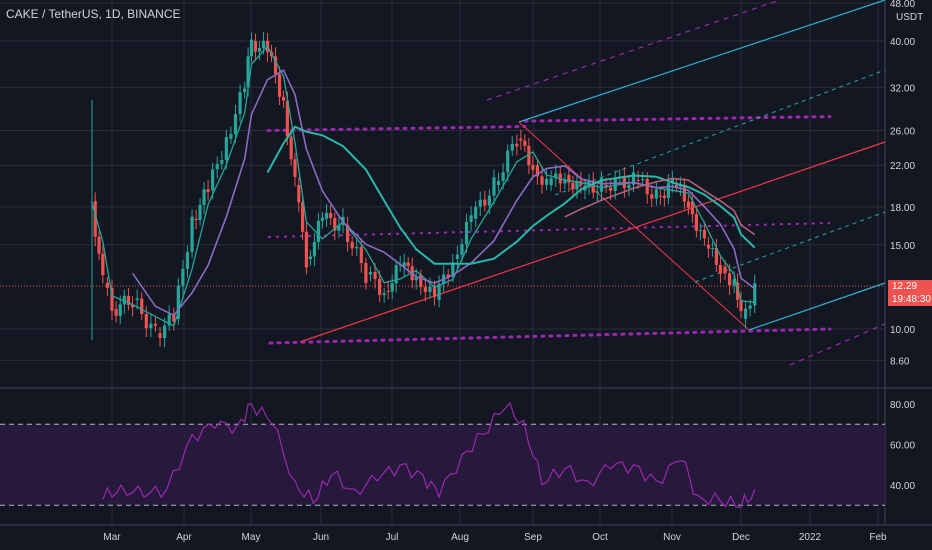 The height and width of the screenshot is (550, 932). Describe the element at coordinates (672, 537) in the screenshot. I see `time-tick-label: Nov` at that location.